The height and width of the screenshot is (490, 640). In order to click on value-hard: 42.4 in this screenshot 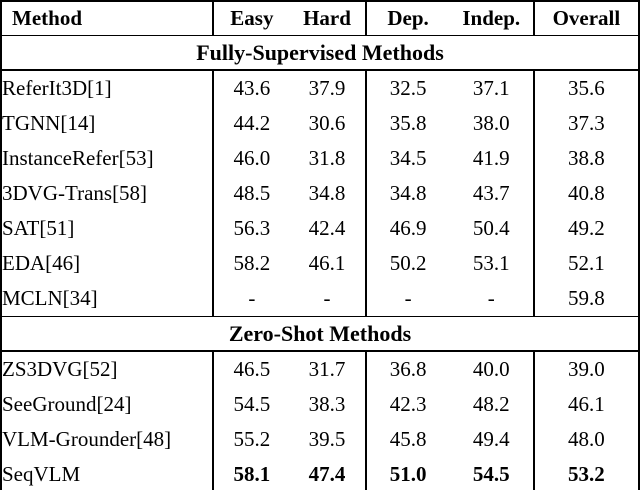, I will do `click(328, 228)`.